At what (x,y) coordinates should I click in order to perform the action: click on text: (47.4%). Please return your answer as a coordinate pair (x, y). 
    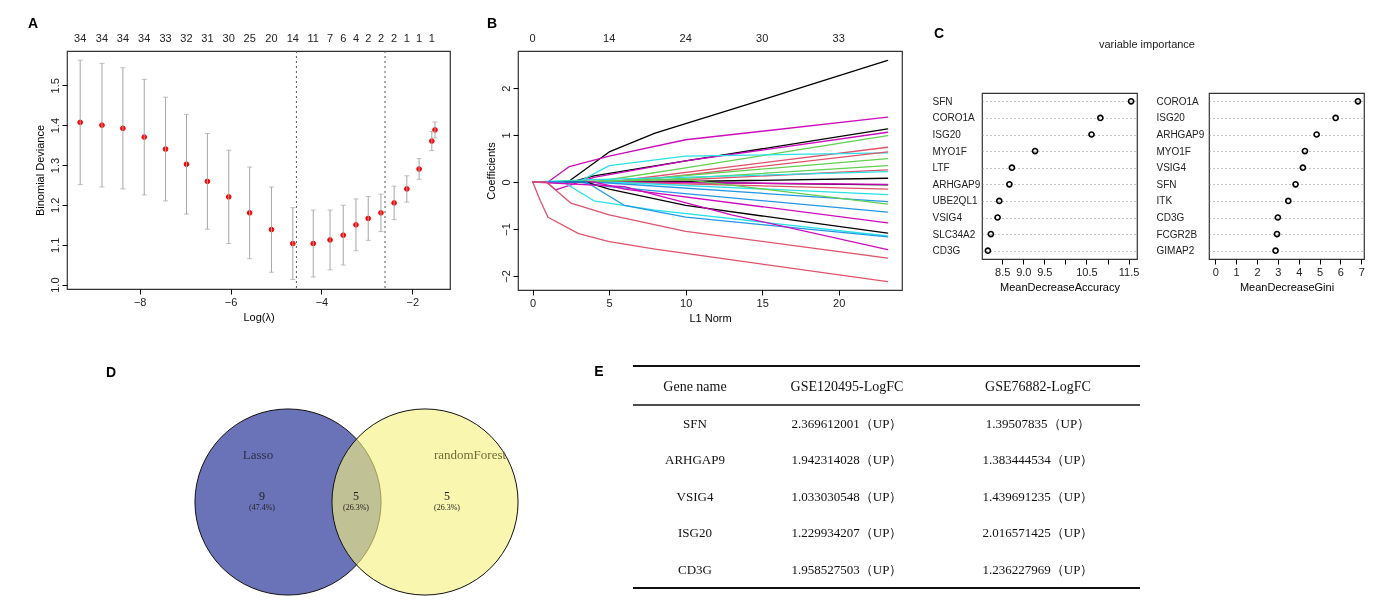
    Looking at the image, I should click on (262, 507).